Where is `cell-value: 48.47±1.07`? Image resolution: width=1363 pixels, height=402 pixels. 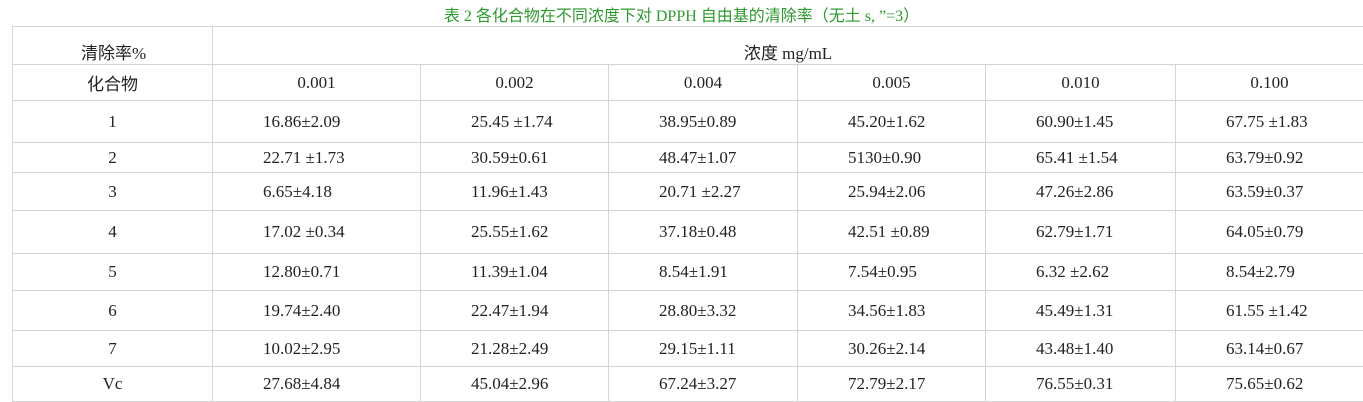
cell-value: 48.47±1.07 is located at coordinates (703, 158).